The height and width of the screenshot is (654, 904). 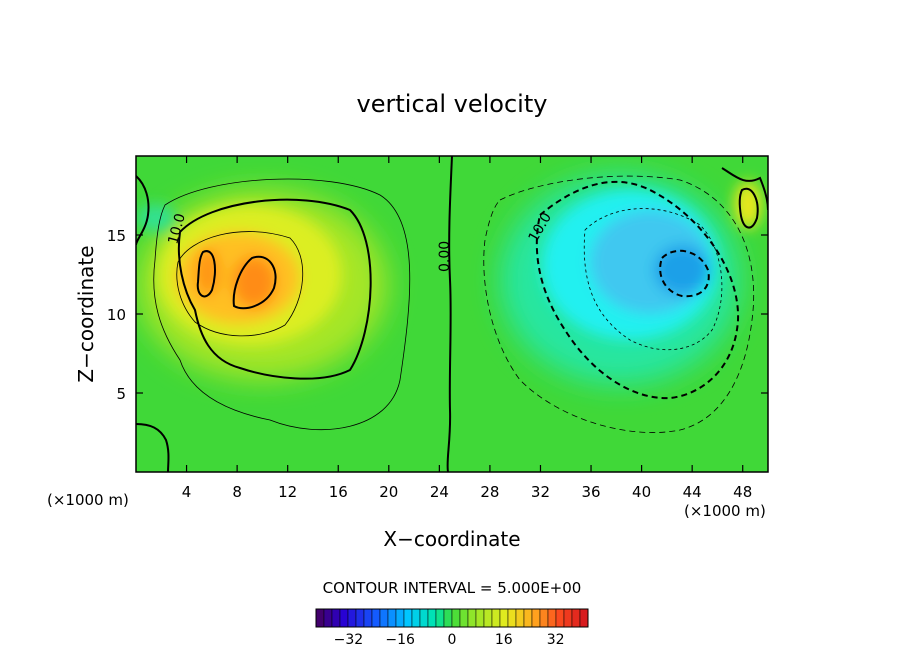 I want to click on colorbar-tick-label: 0, so click(x=452, y=640).